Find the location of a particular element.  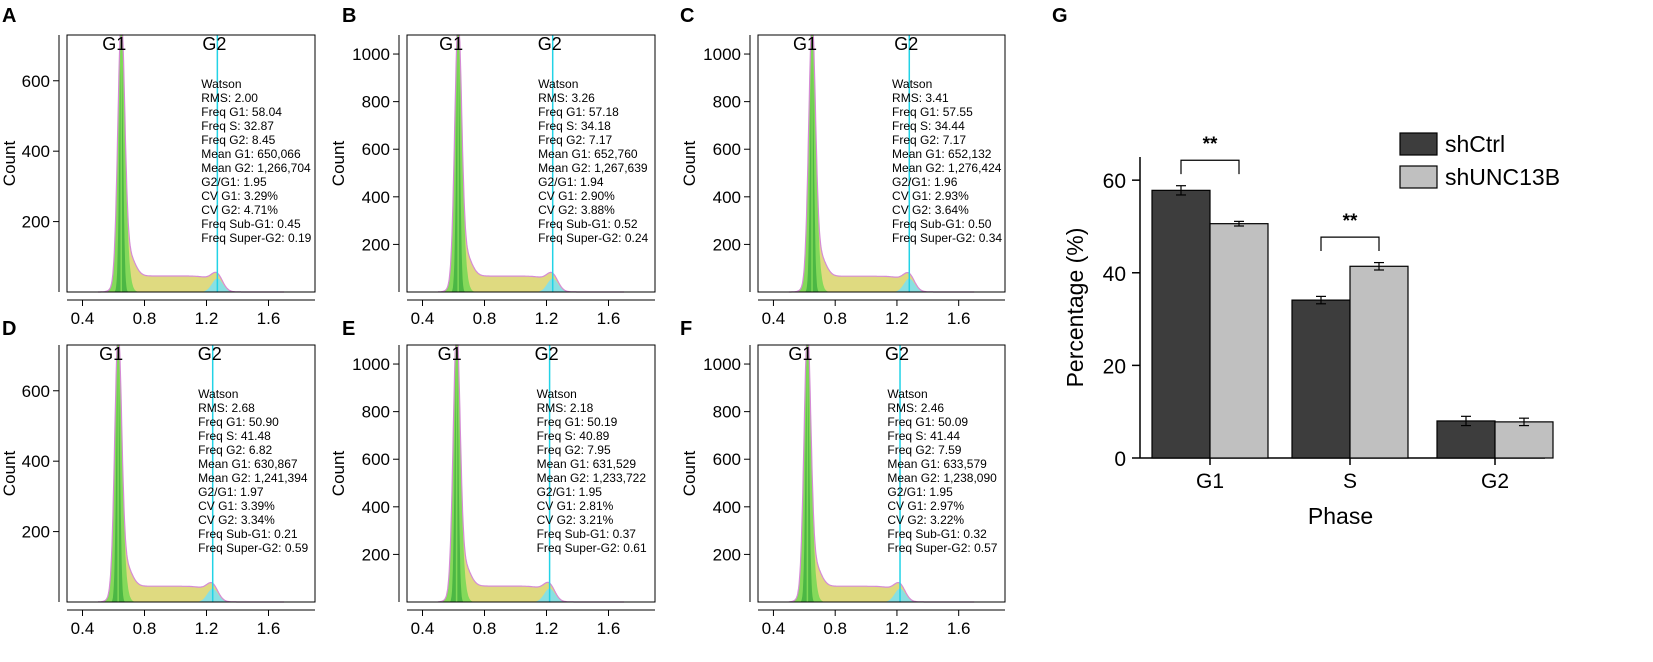

stats-line: Freq G2: 7.95 is located at coordinates (574, 450).